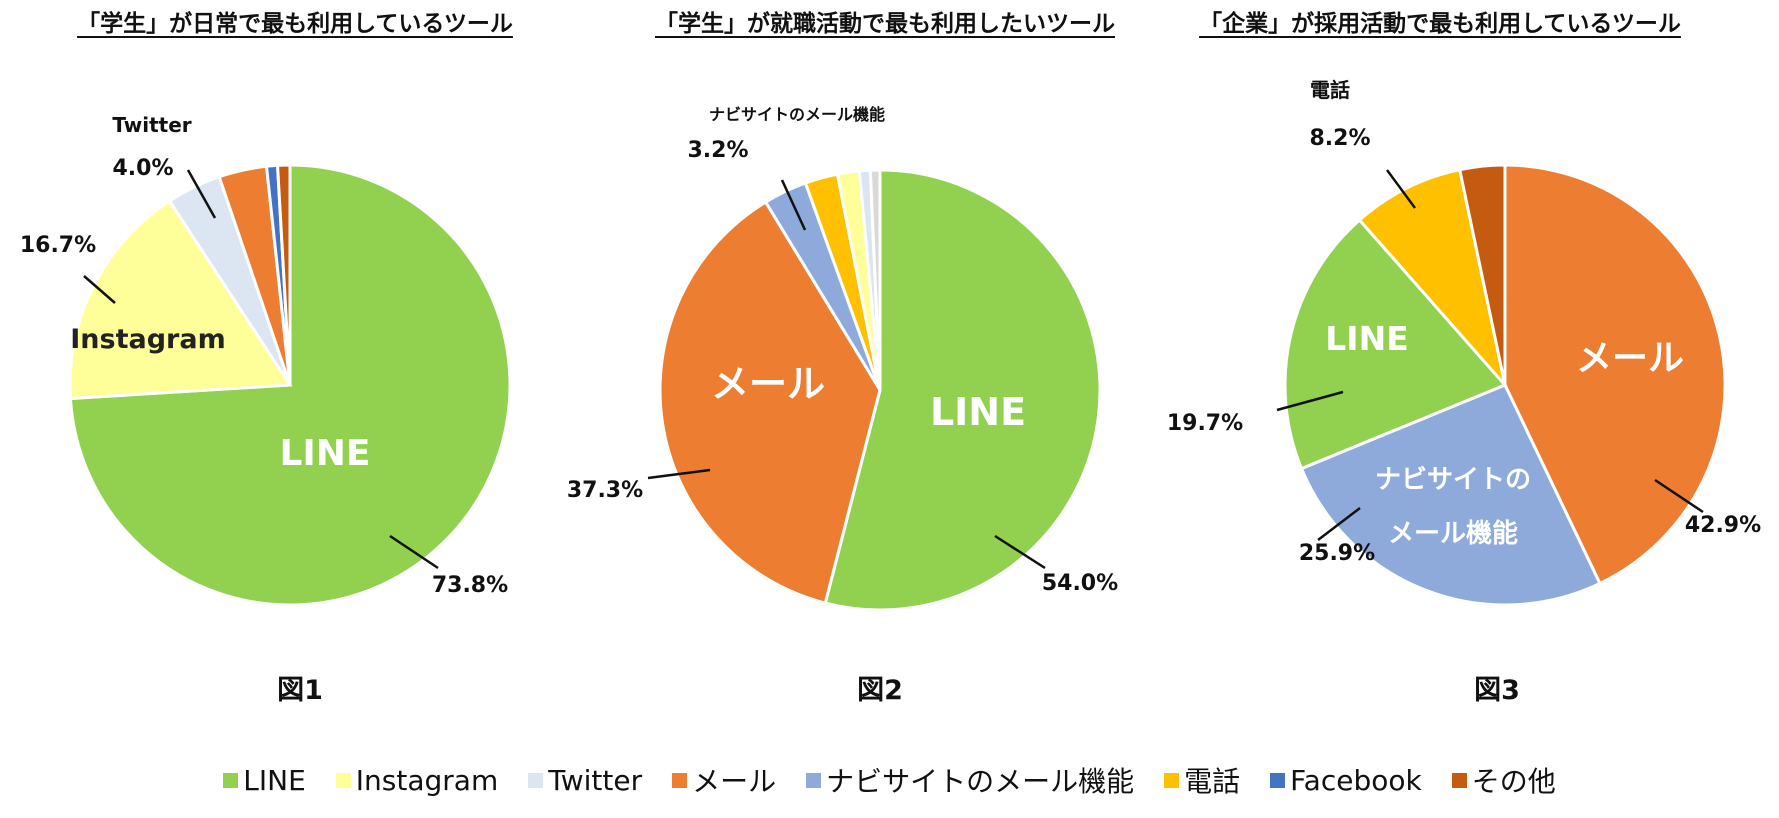 Image resolution: width=1779 pixels, height=818 pixels. What do you see at coordinates (595, 780) in the screenshot?
I see `legend-label-2: Twitter` at bounding box center [595, 780].